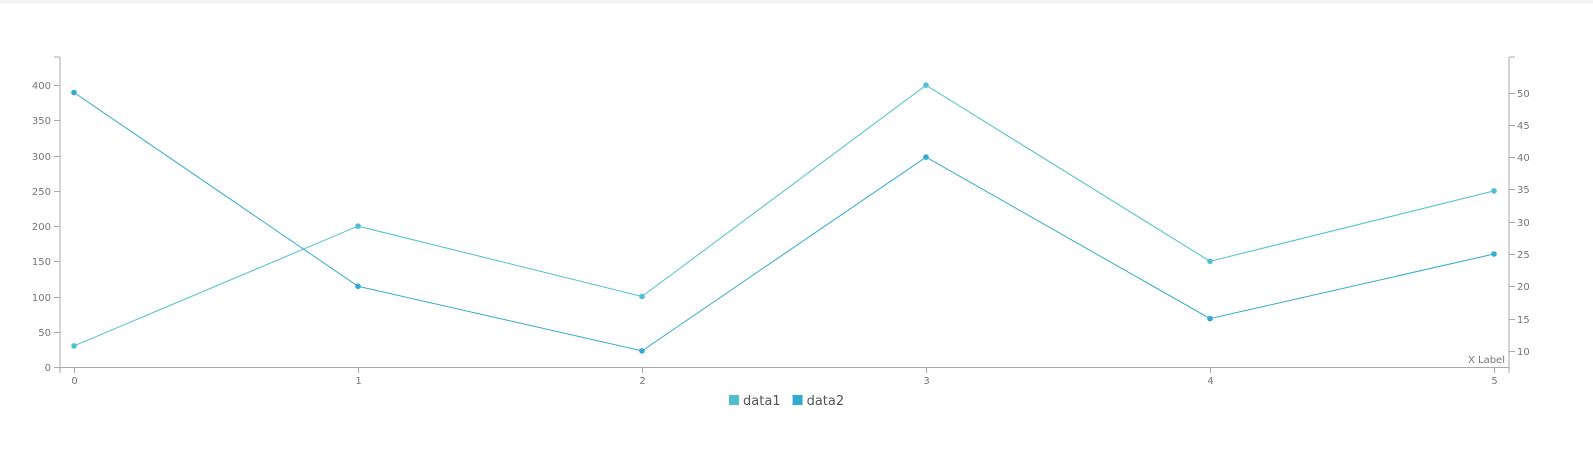 This screenshot has height=472, width=1593. What do you see at coordinates (358, 381) in the screenshot?
I see `x-tick-label: 1` at bounding box center [358, 381].